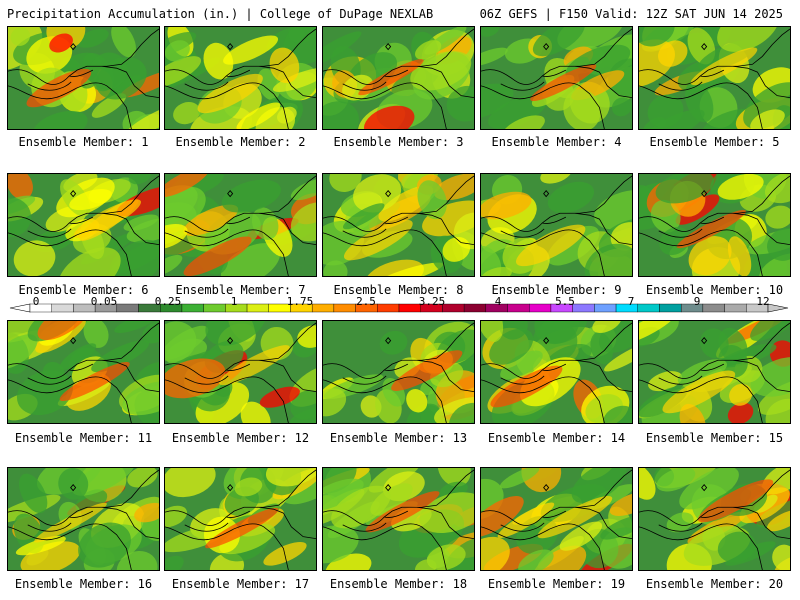  What do you see at coordinates (631, 301) in the screenshot?
I see `colorbar-tick-label: 7` at bounding box center [631, 301].